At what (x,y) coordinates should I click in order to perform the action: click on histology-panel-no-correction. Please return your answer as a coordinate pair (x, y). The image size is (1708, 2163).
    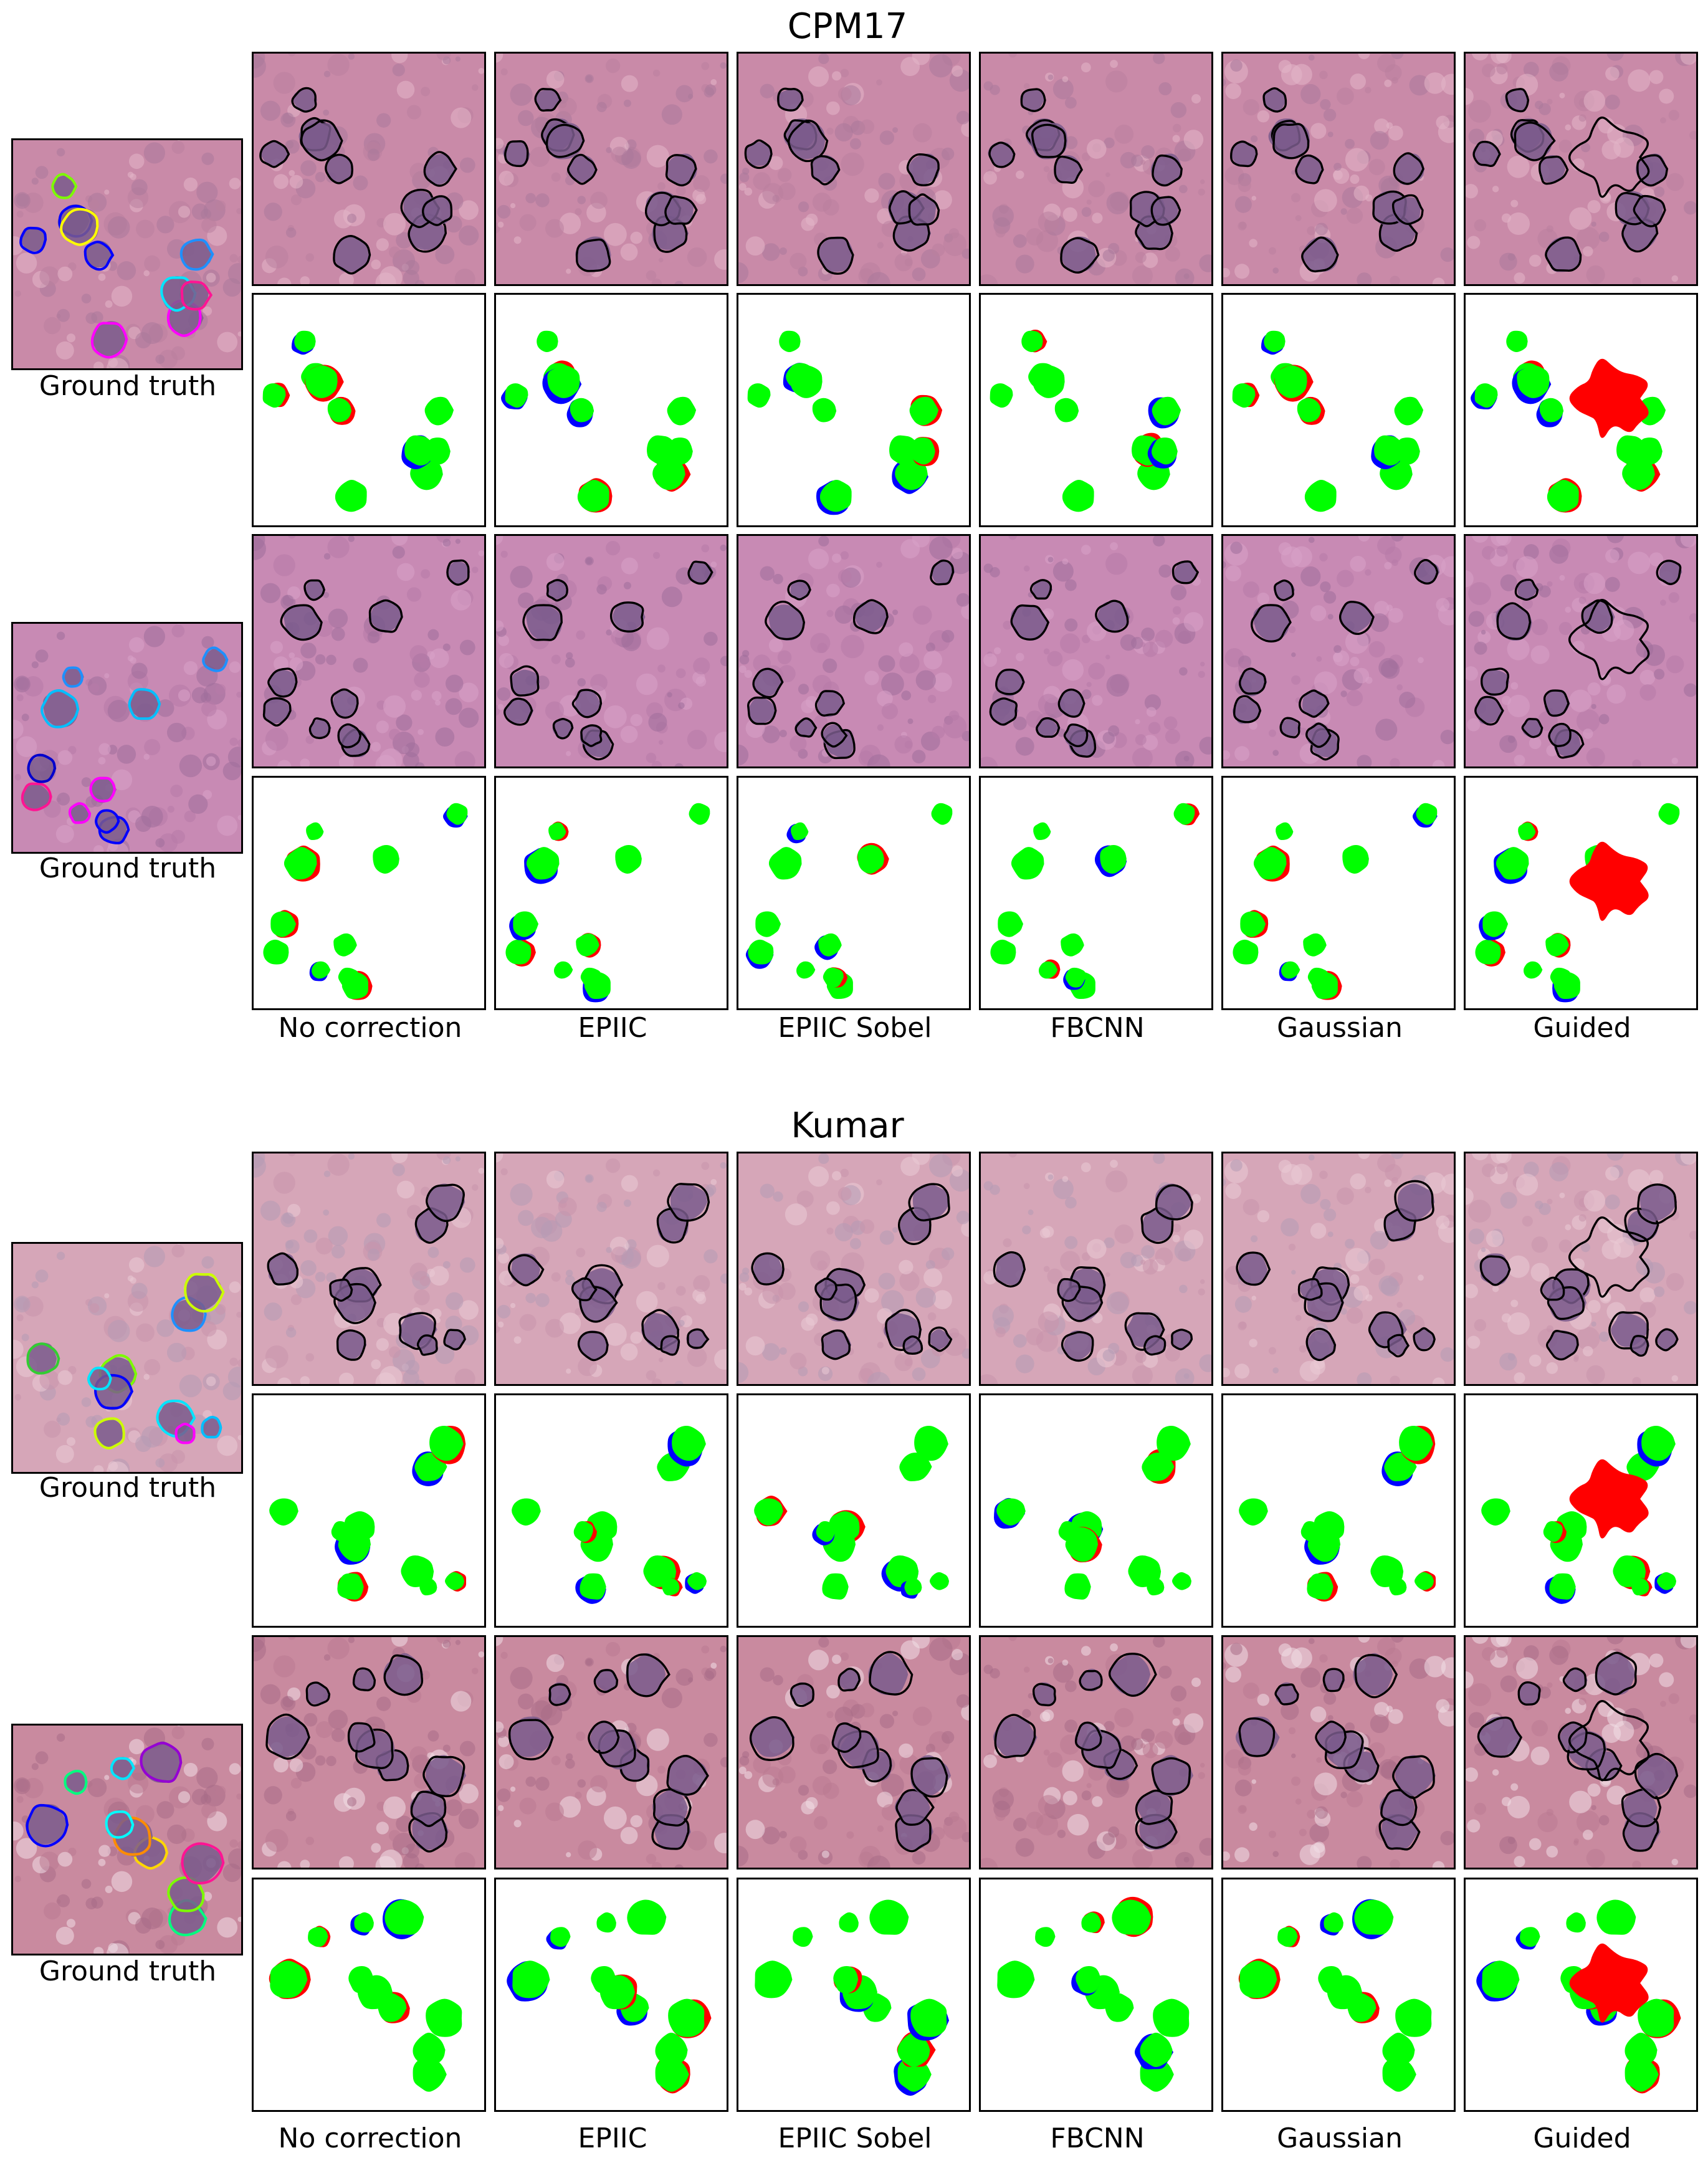
    Looking at the image, I should click on (369, 169).